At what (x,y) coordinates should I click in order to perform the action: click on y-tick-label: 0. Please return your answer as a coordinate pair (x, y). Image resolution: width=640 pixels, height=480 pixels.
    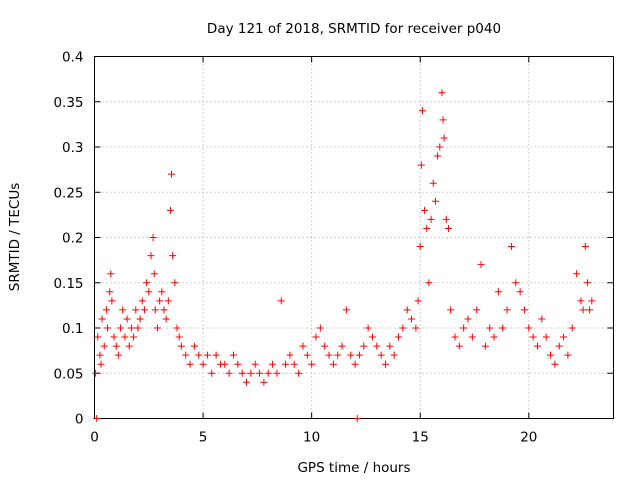
    Looking at the image, I should click on (79, 420).